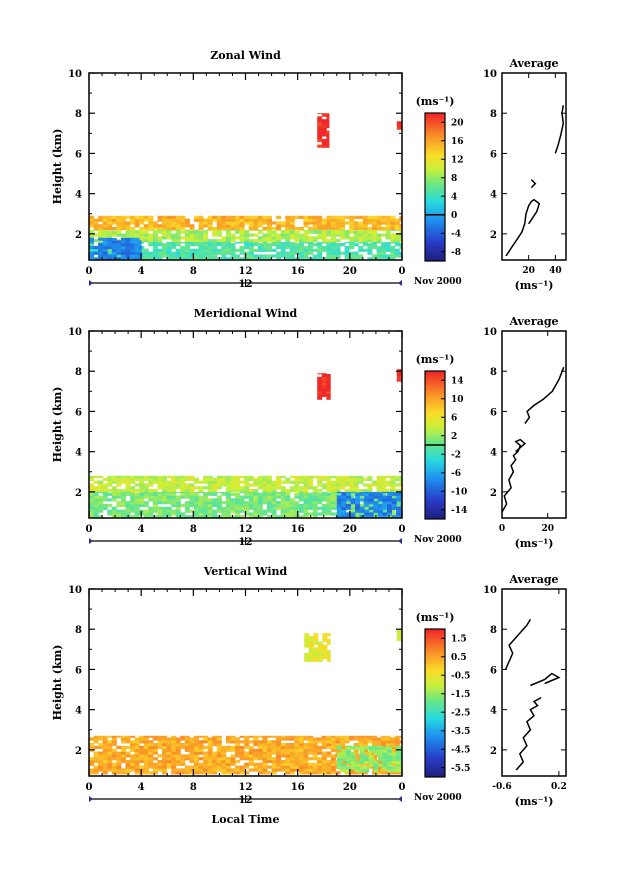 The image size is (619, 873). What do you see at coordinates (559, 129) in the screenshot?
I see `profile-line` at bounding box center [559, 129].